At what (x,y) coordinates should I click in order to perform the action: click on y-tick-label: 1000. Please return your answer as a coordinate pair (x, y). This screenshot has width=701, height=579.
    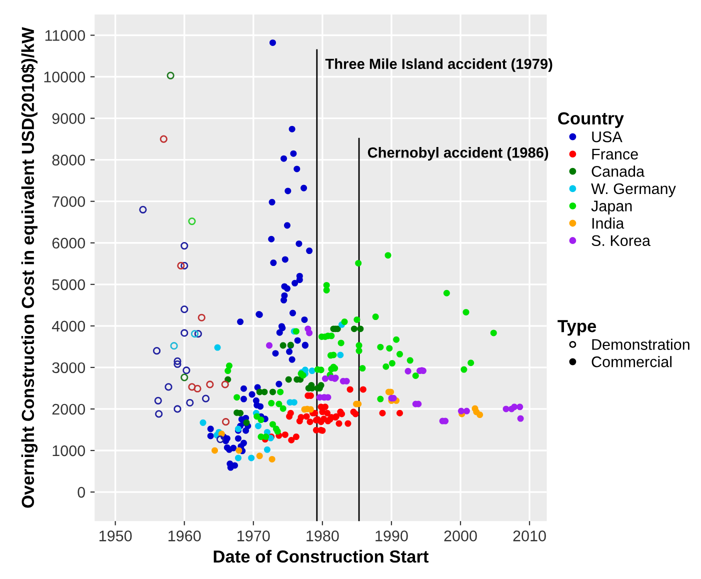
    Looking at the image, I should click on (69, 450).